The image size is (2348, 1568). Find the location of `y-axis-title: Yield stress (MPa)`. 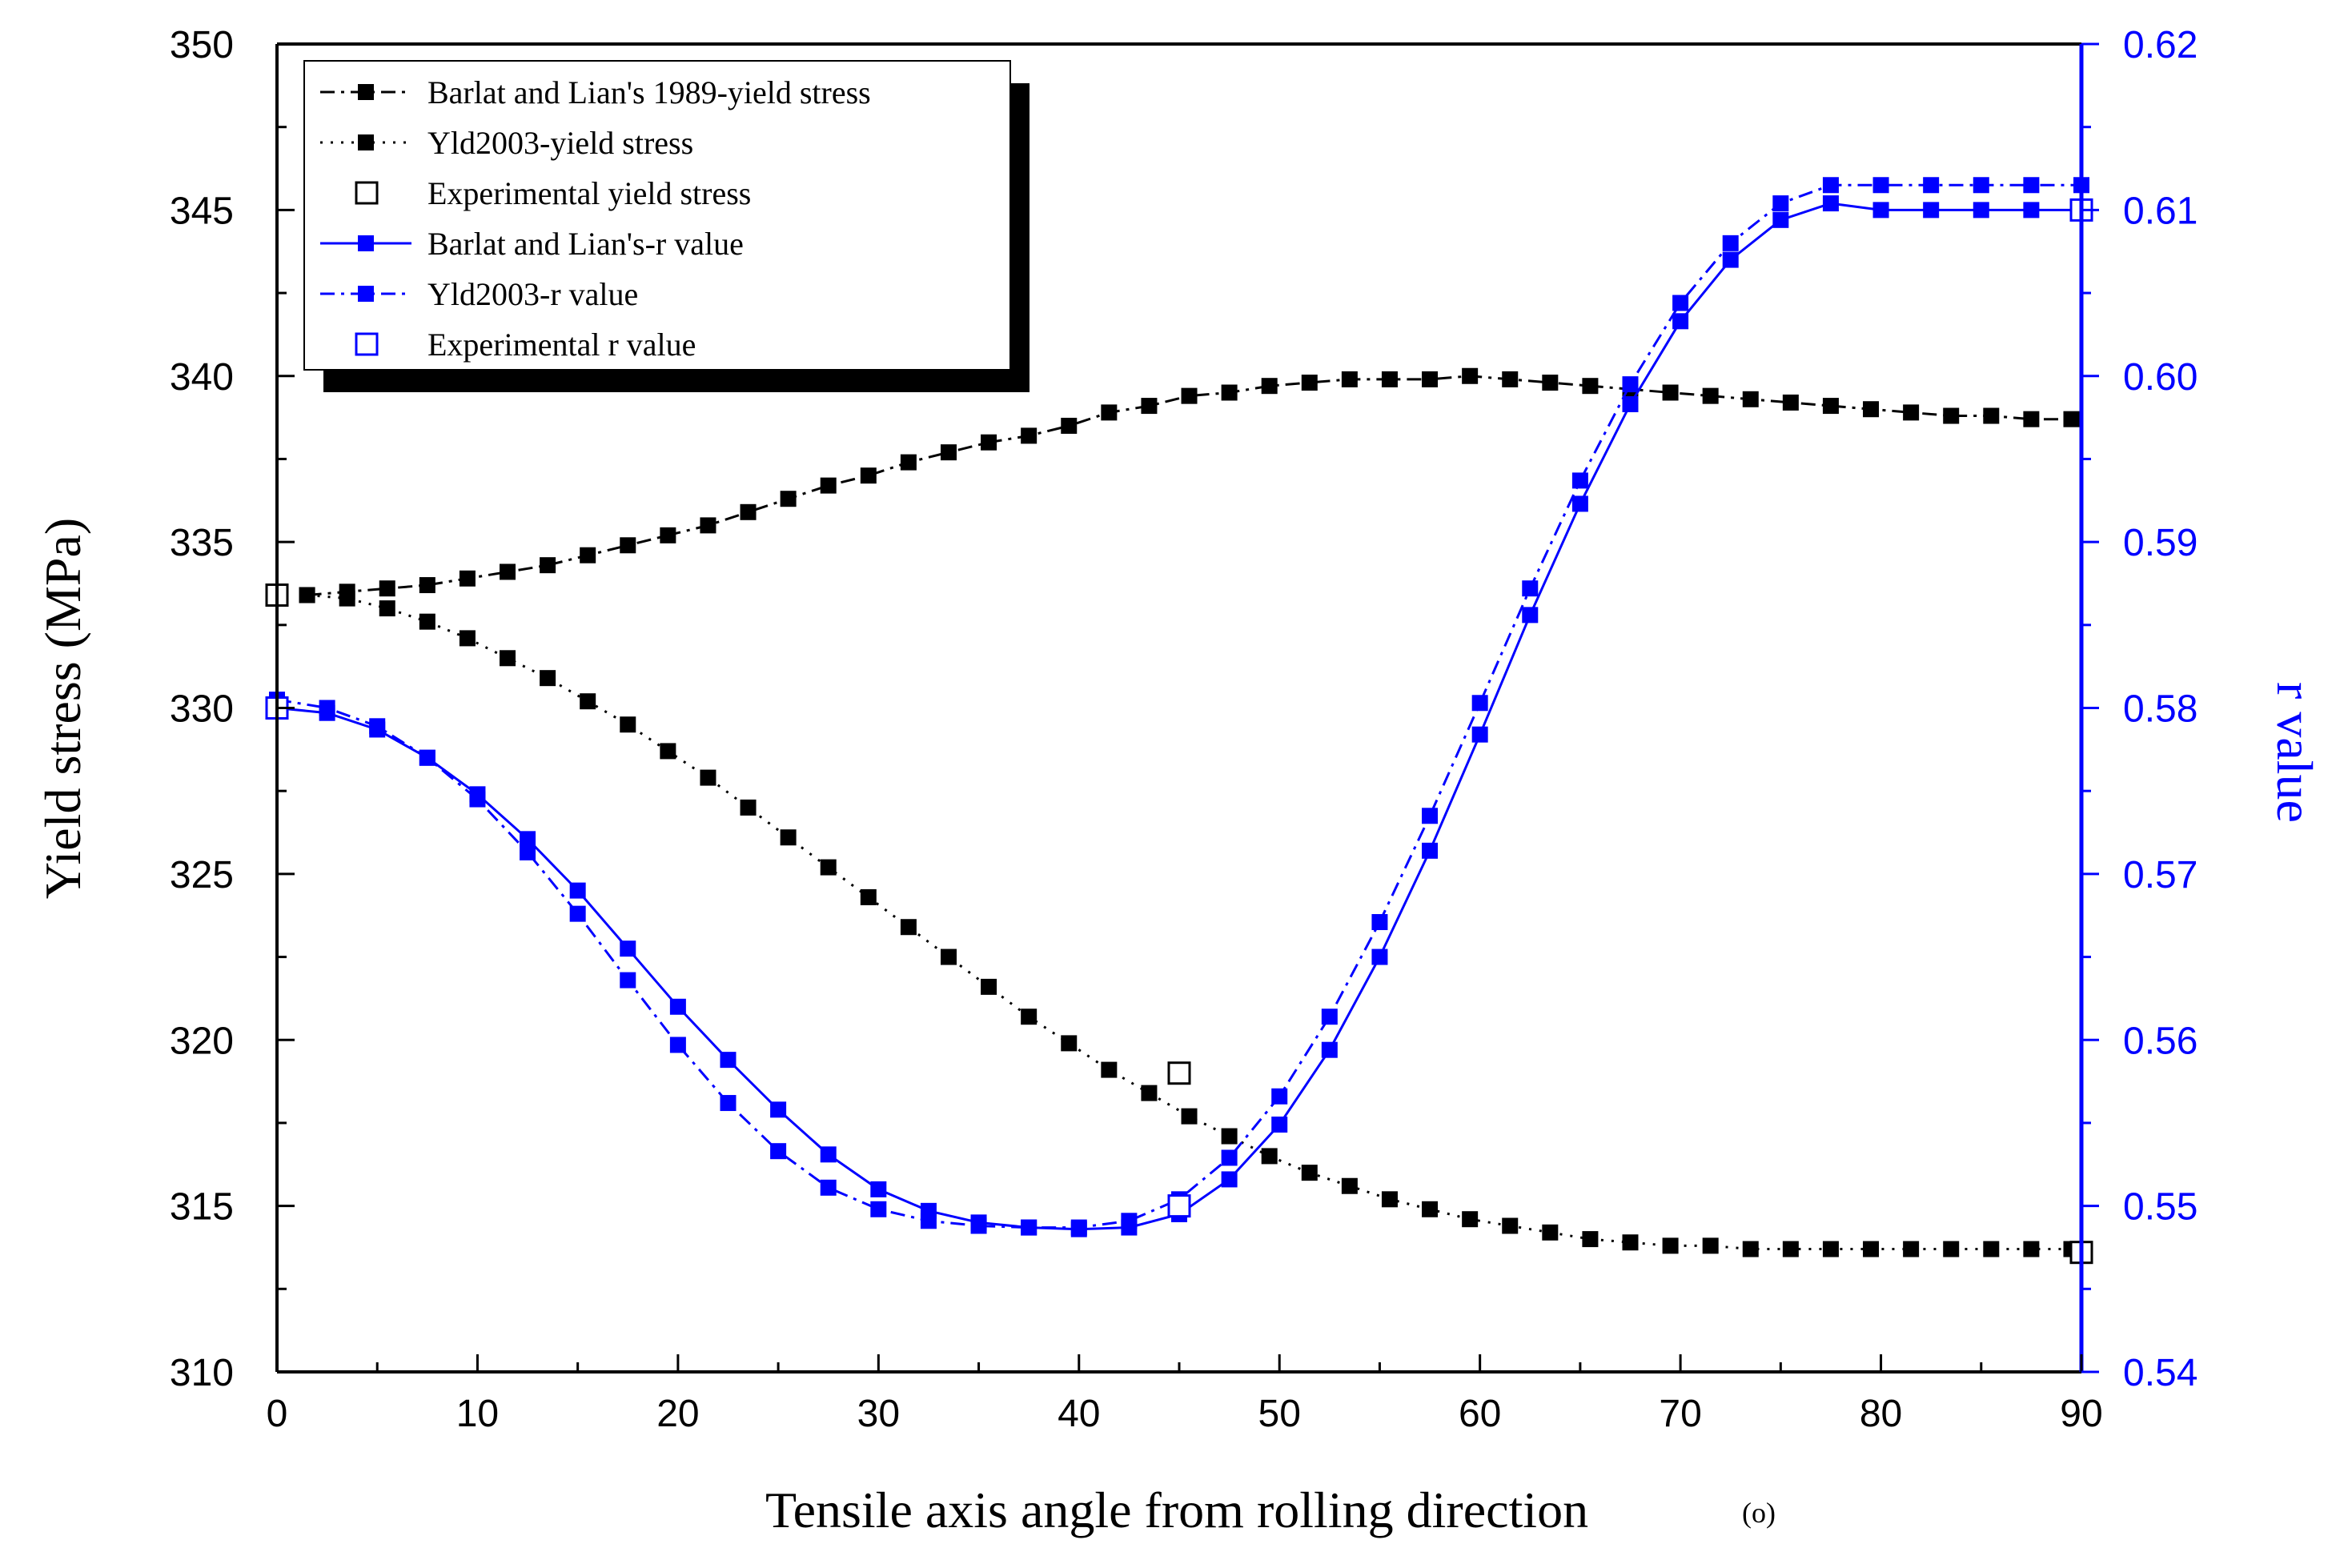

y-axis-title: Yield stress (MPa) is located at coordinates (63, 708).